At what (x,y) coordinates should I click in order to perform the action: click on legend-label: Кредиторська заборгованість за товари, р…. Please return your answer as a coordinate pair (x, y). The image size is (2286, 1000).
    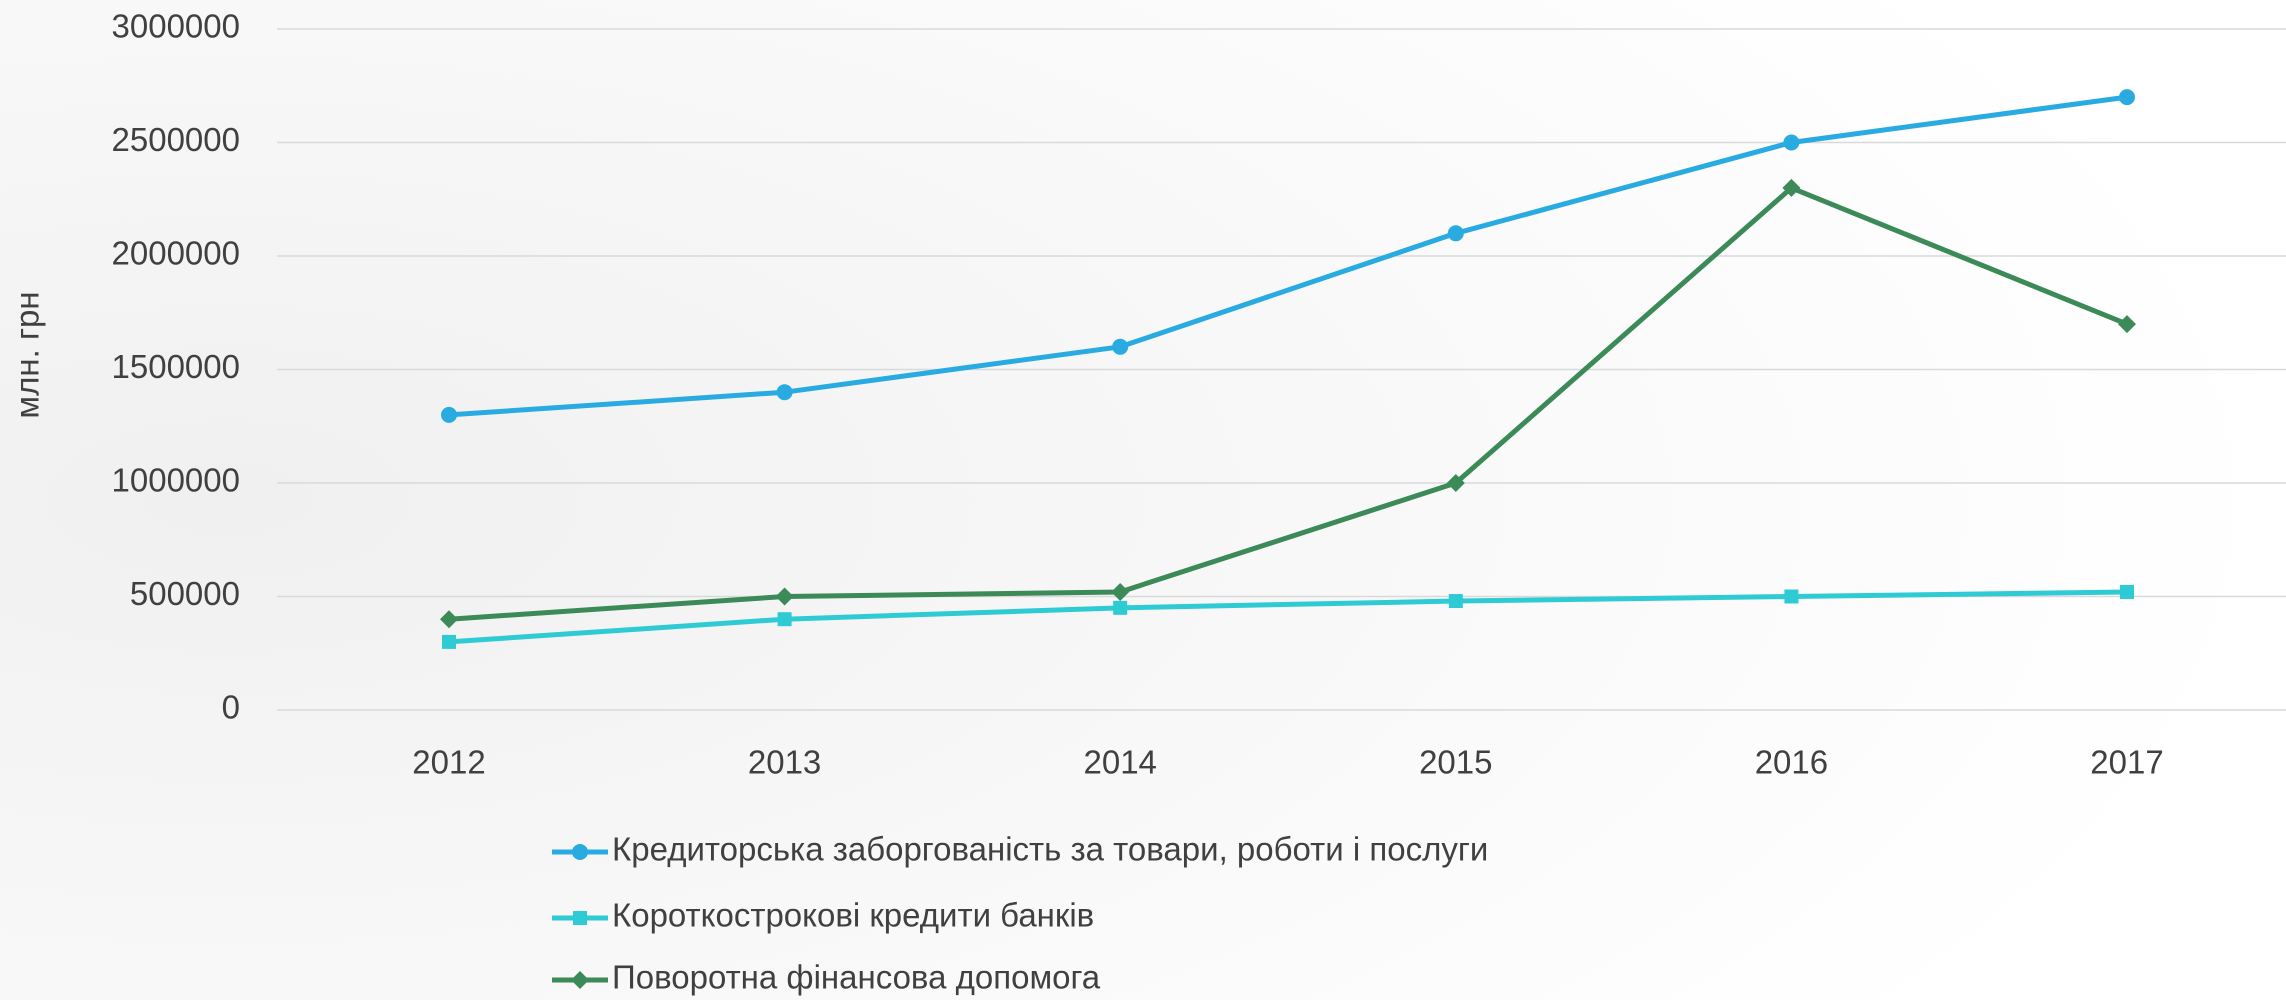
    Looking at the image, I should click on (1050, 849).